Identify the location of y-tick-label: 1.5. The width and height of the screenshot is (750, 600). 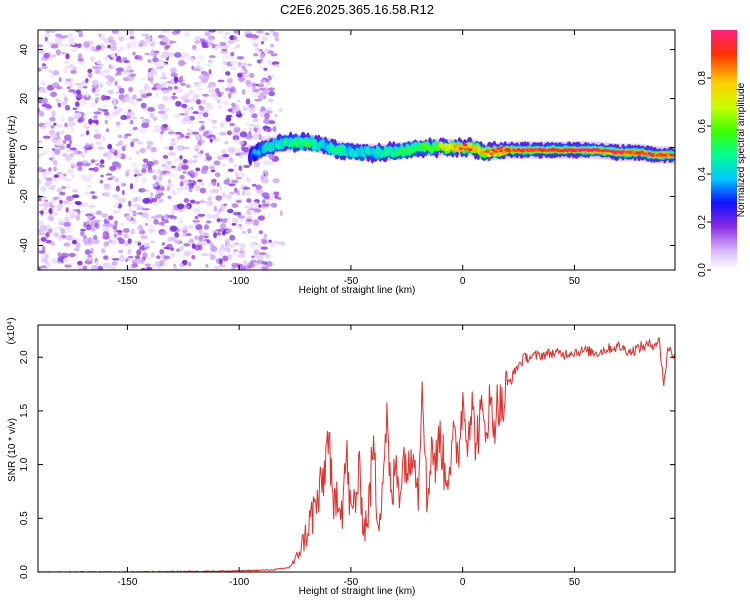
(24, 411).